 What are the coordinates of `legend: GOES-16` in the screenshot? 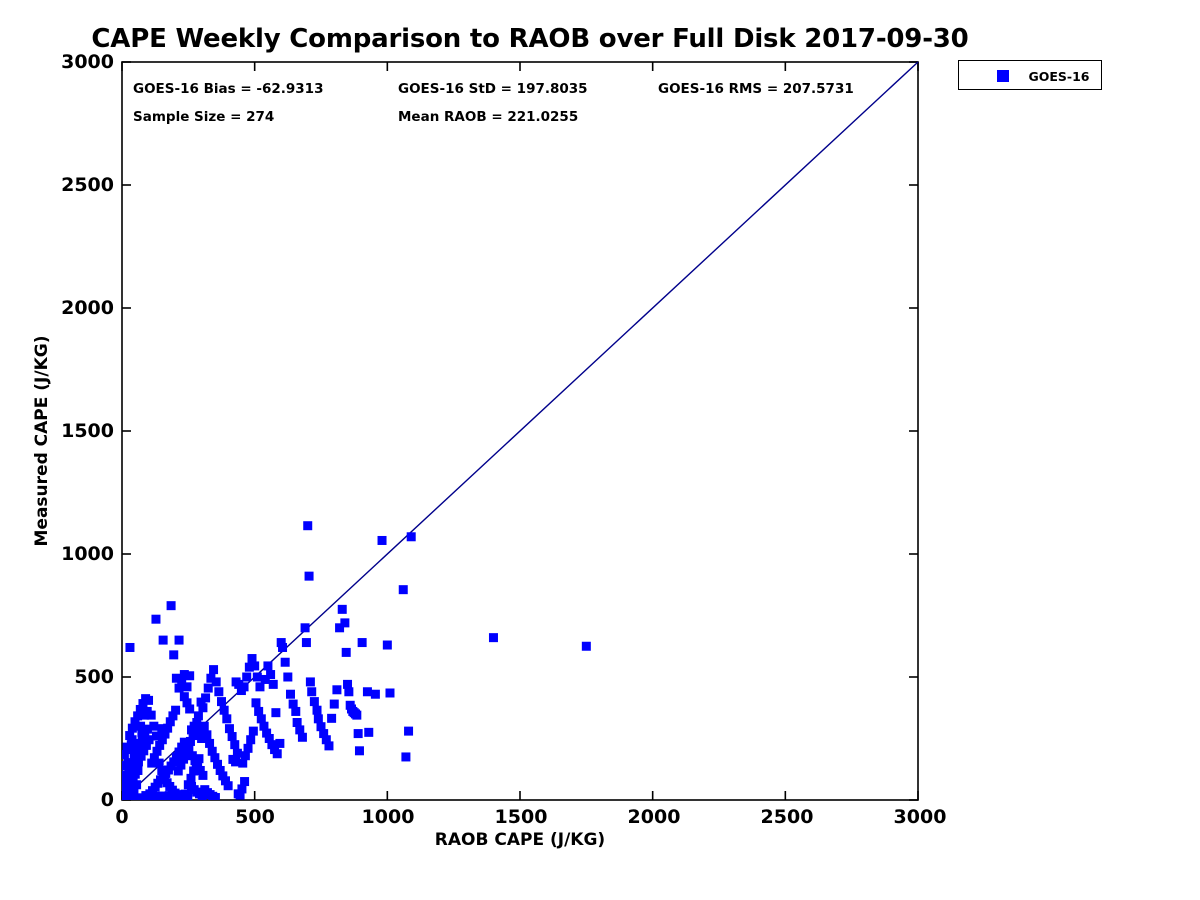 It's located at (1030, 75).